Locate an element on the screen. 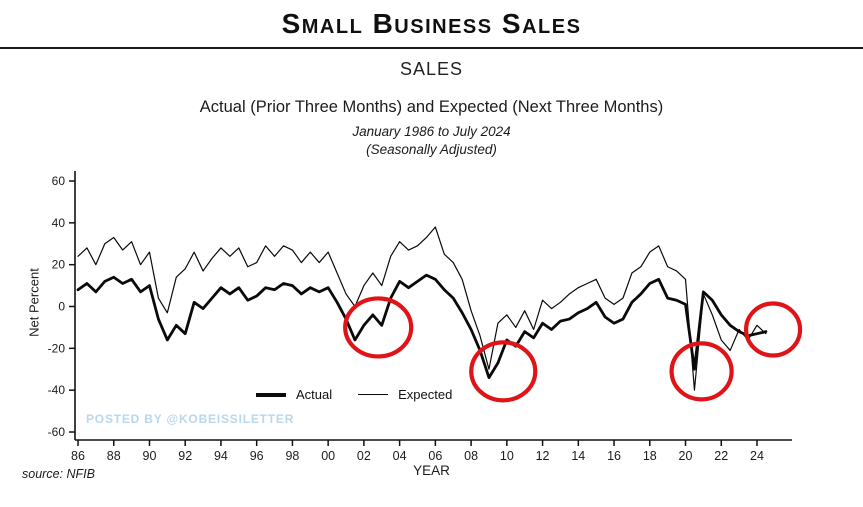  svg-text: 02 is located at coordinates (364, 456).